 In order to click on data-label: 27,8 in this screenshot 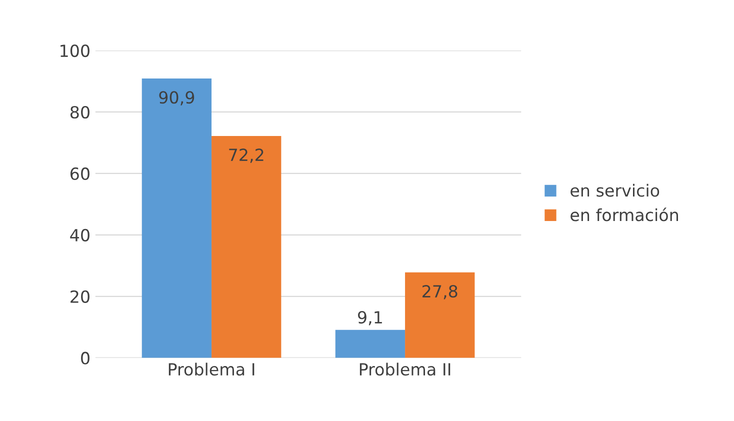, I will do `click(440, 292)`.